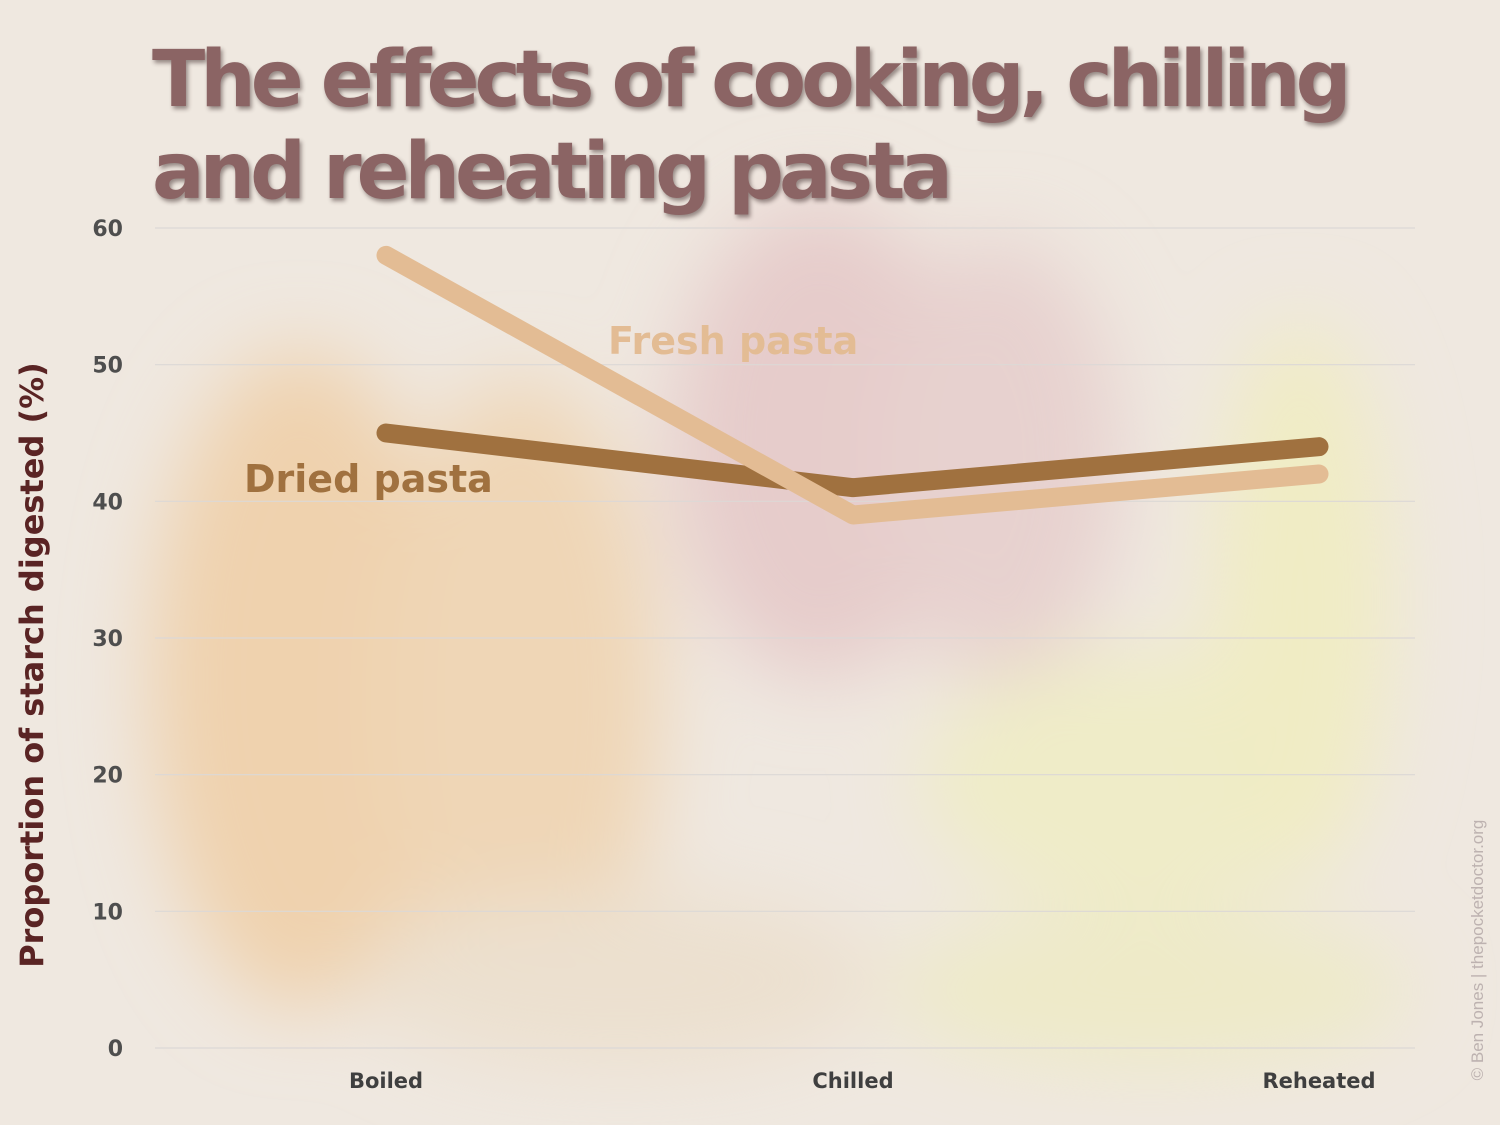 The width and height of the screenshot is (1500, 1125). What do you see at coordinates (386, 1081) in the screenshot?
I see `x-tick-label: Boiled` at bounding box center [386, 1081].